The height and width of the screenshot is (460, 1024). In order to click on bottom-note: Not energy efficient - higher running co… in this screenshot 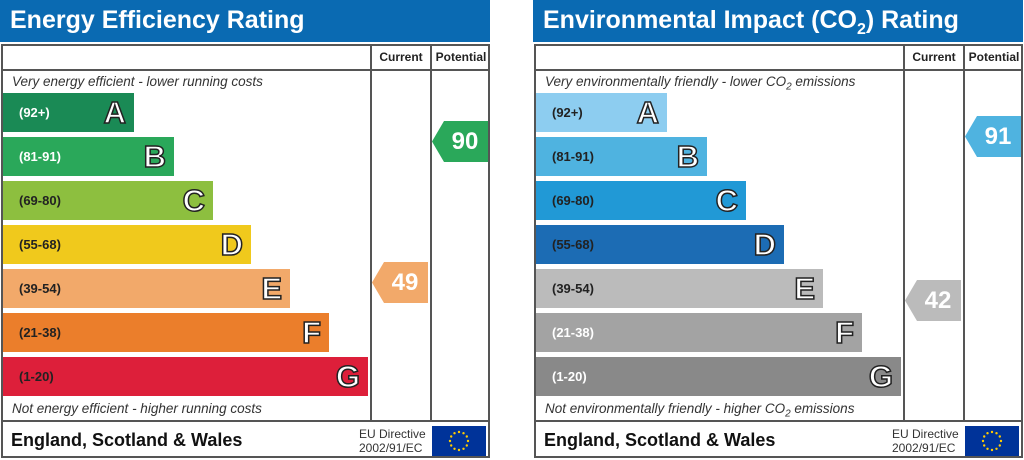, I will do `click(137, 408)`.